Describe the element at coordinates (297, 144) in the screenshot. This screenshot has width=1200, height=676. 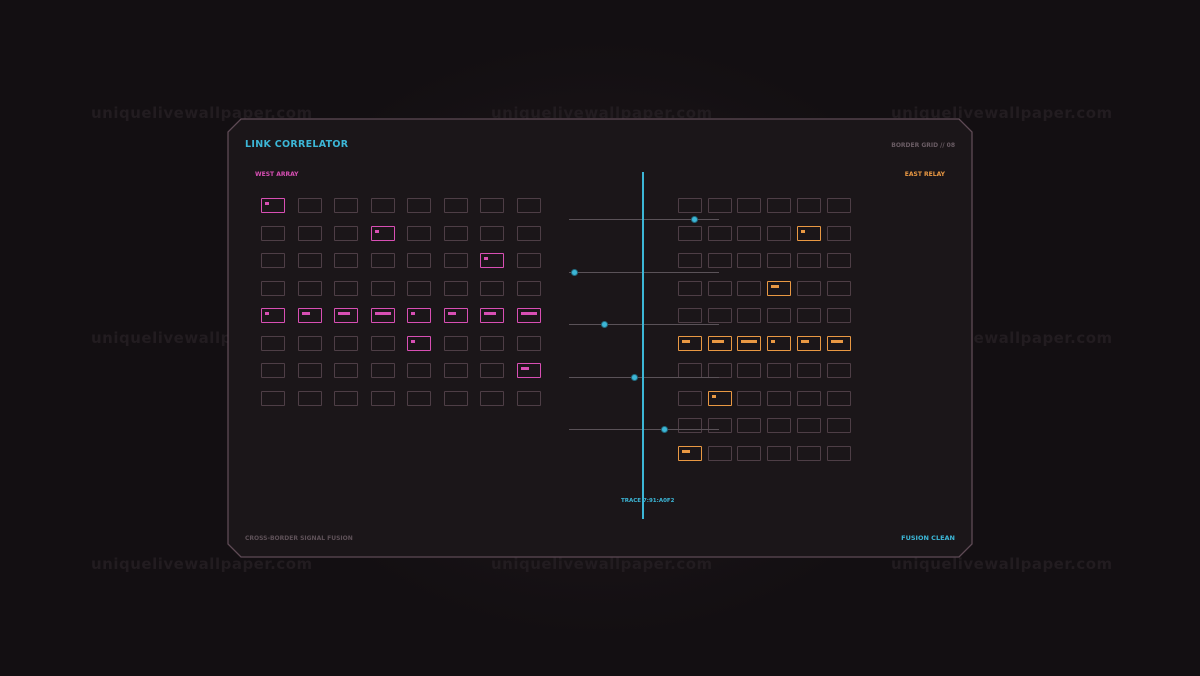
I see `panel-title: LINK CORRELATOR` at that location.